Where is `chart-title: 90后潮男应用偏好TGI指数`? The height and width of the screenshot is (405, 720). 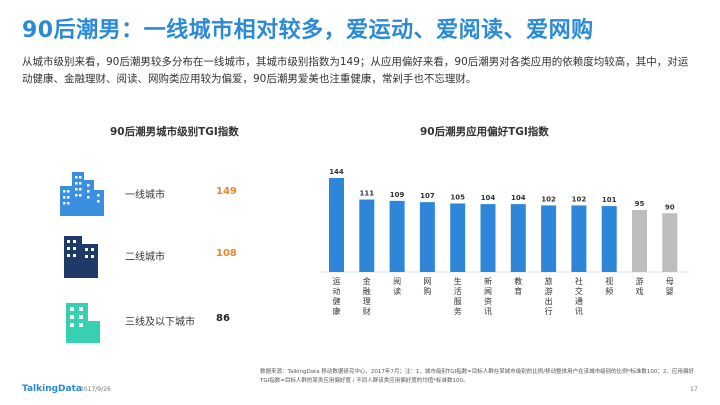 chart-title: 90后潮男应用偏好TGI指数 is located at coordinates (484, 132).